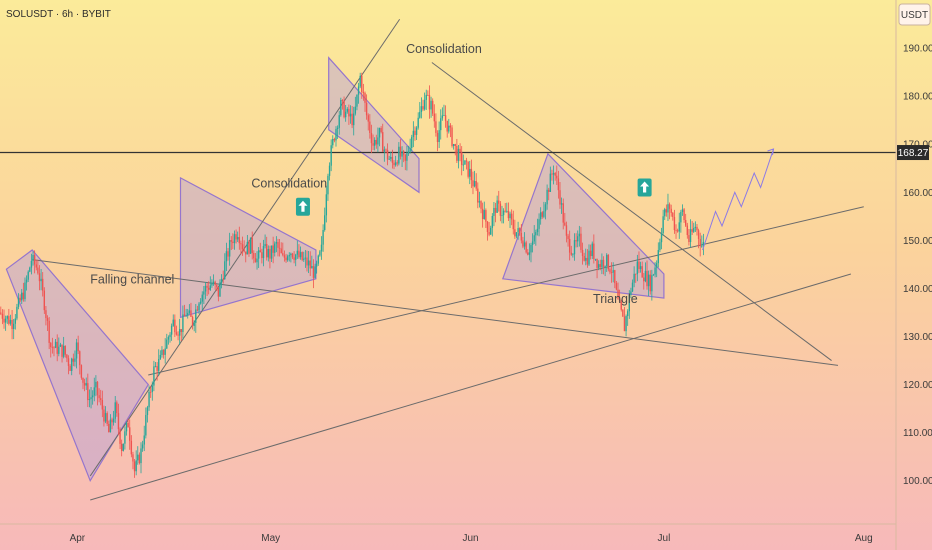 The height and width of the screenshot is (550, 932). What do you see at coordinates (78, 538) in the screenshot?
I see `time-tick-label: Apr` at bounding box center [78, 538].